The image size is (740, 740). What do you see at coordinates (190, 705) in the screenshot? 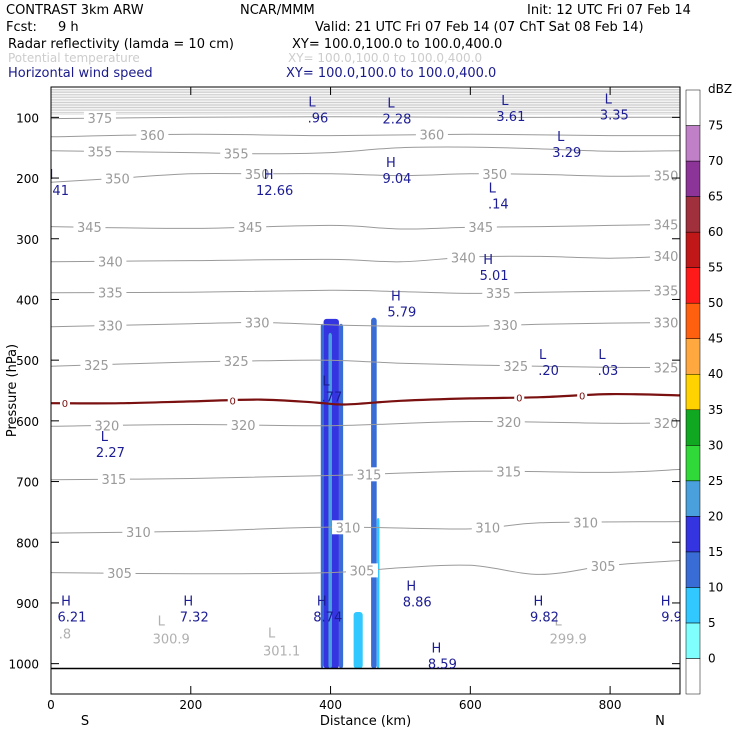
I see `x-tick-label: 200` at bounding box center [190, 705].